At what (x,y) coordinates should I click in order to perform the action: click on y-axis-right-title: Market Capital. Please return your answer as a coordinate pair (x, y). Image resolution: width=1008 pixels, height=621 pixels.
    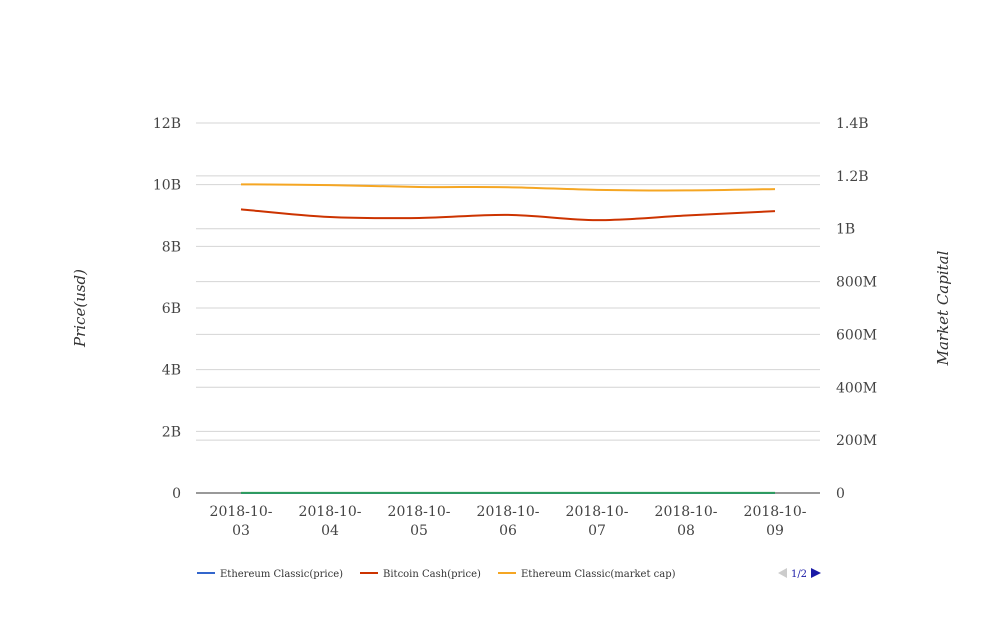
    Looking at the image, I should click on (943, 308).